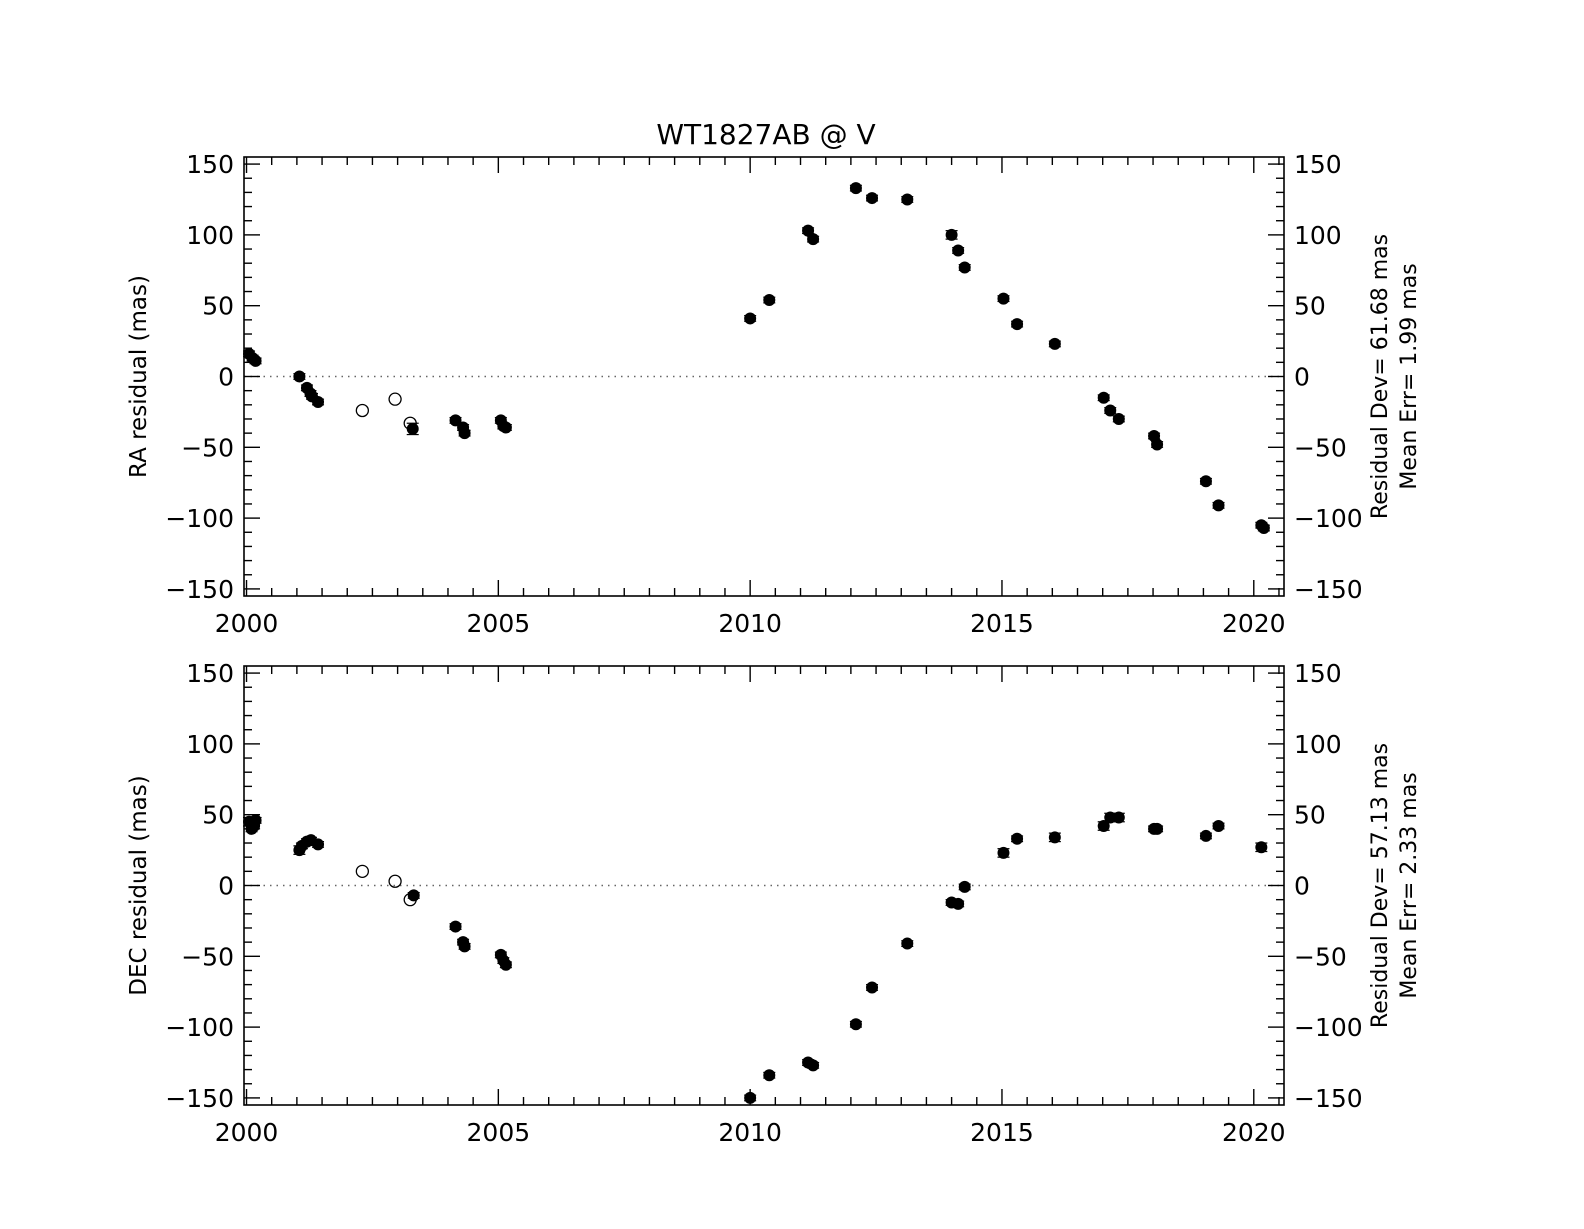  Describe the element at coordinates (1380, 376) in the screenshot. I see `residual-dev-text: Residual Dev= 61.68 mas` at that location.